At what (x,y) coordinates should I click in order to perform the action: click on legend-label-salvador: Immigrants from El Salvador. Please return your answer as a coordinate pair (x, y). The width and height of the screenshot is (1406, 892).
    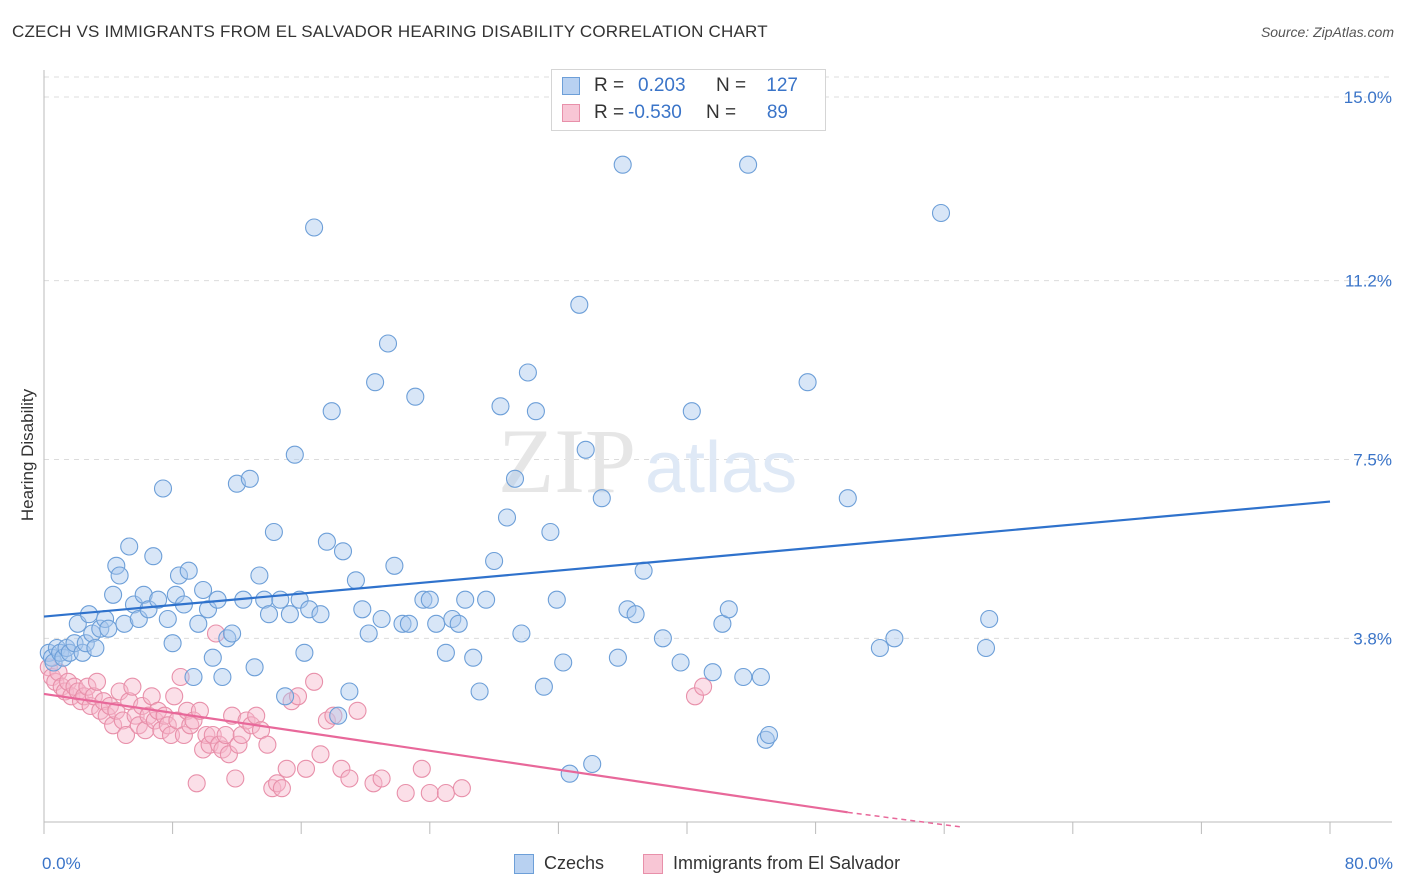
    Looking at the image, I should click on (787, 863).